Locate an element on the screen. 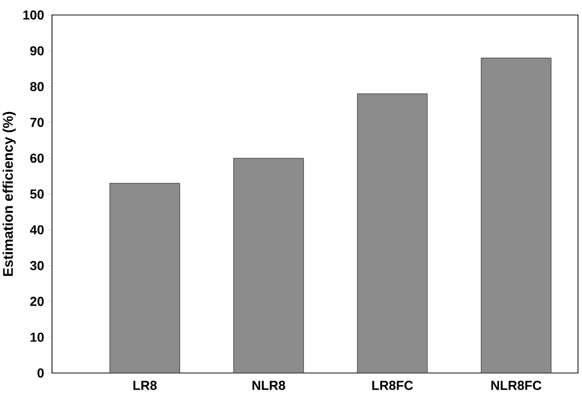  y-tick-label: 0 is located at coordinates (41, 373).